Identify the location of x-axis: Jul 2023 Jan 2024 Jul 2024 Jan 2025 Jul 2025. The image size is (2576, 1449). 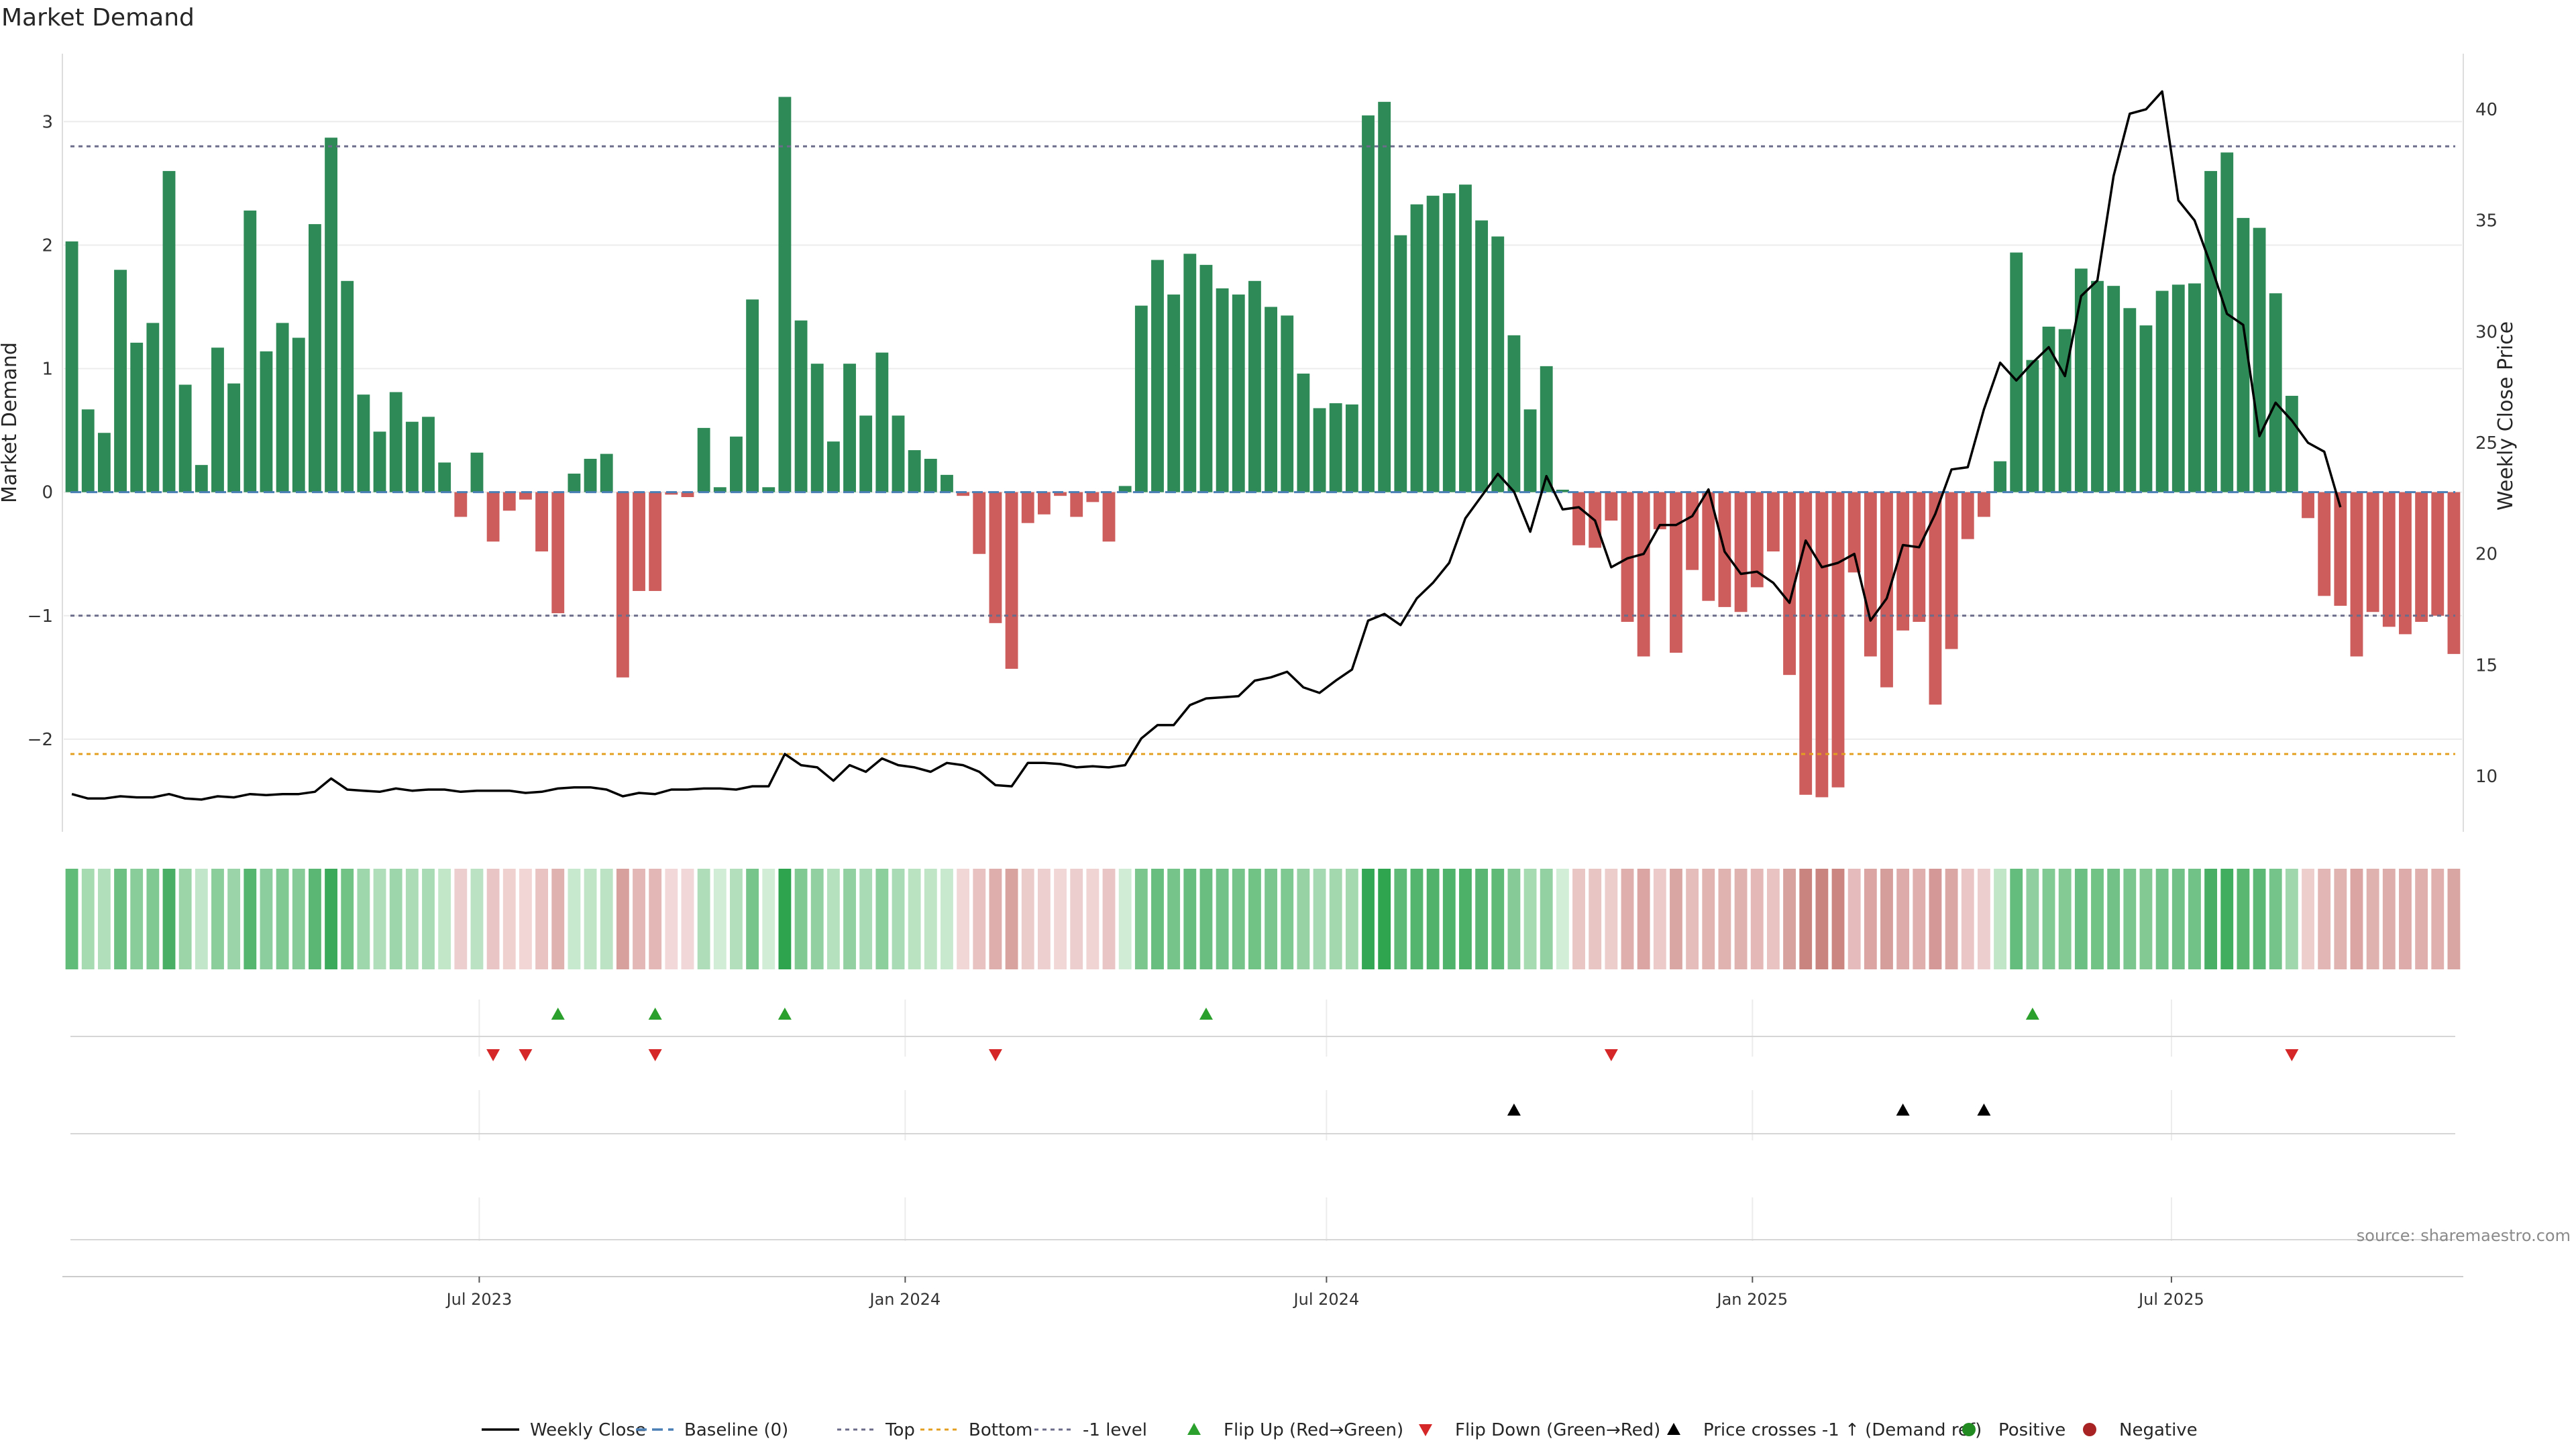
(1262, 1292).